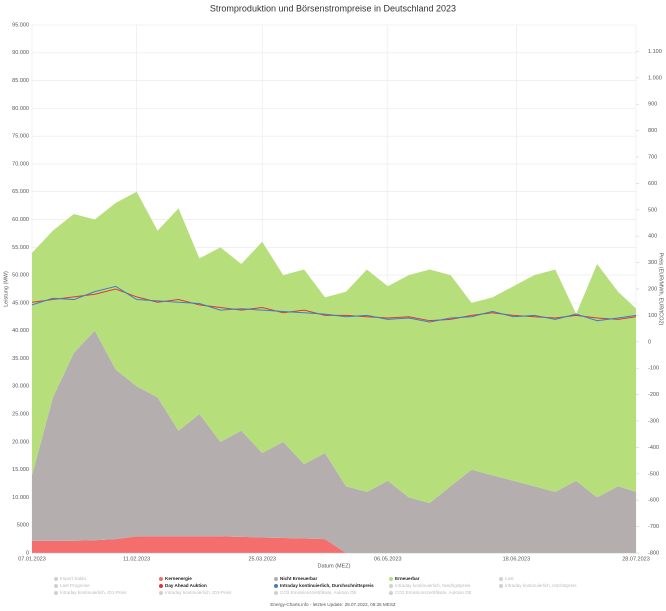  What do you see at coordinates (6, 289) in the screenshot?
I see `y-axis-title: Leistung (MW)` at bounding box center [6, 289].